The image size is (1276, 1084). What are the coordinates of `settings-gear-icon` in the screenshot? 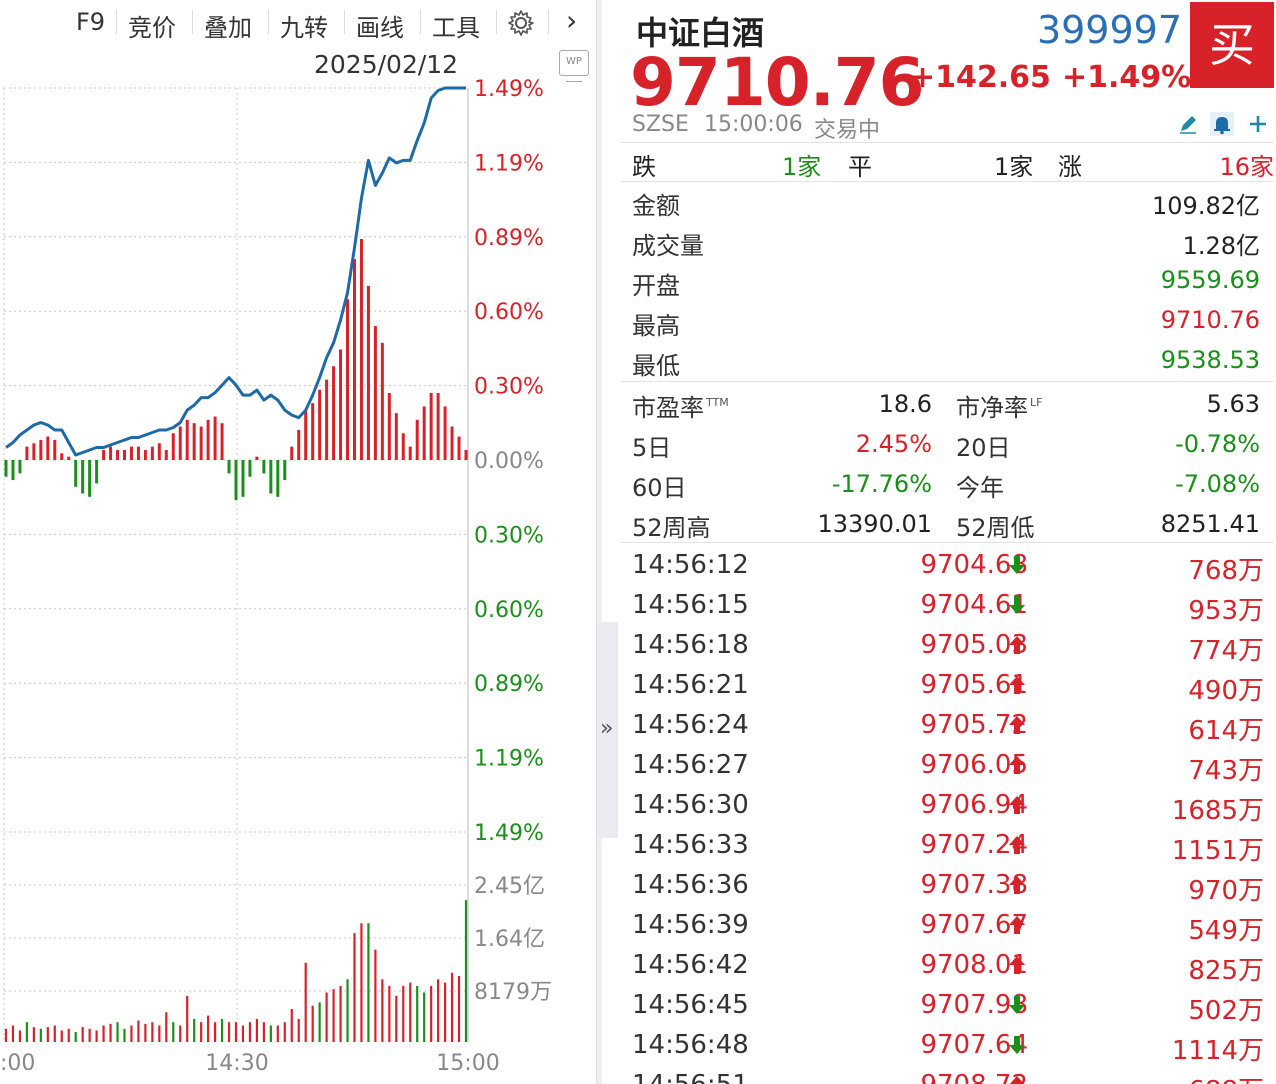 It's located at (521, 23).